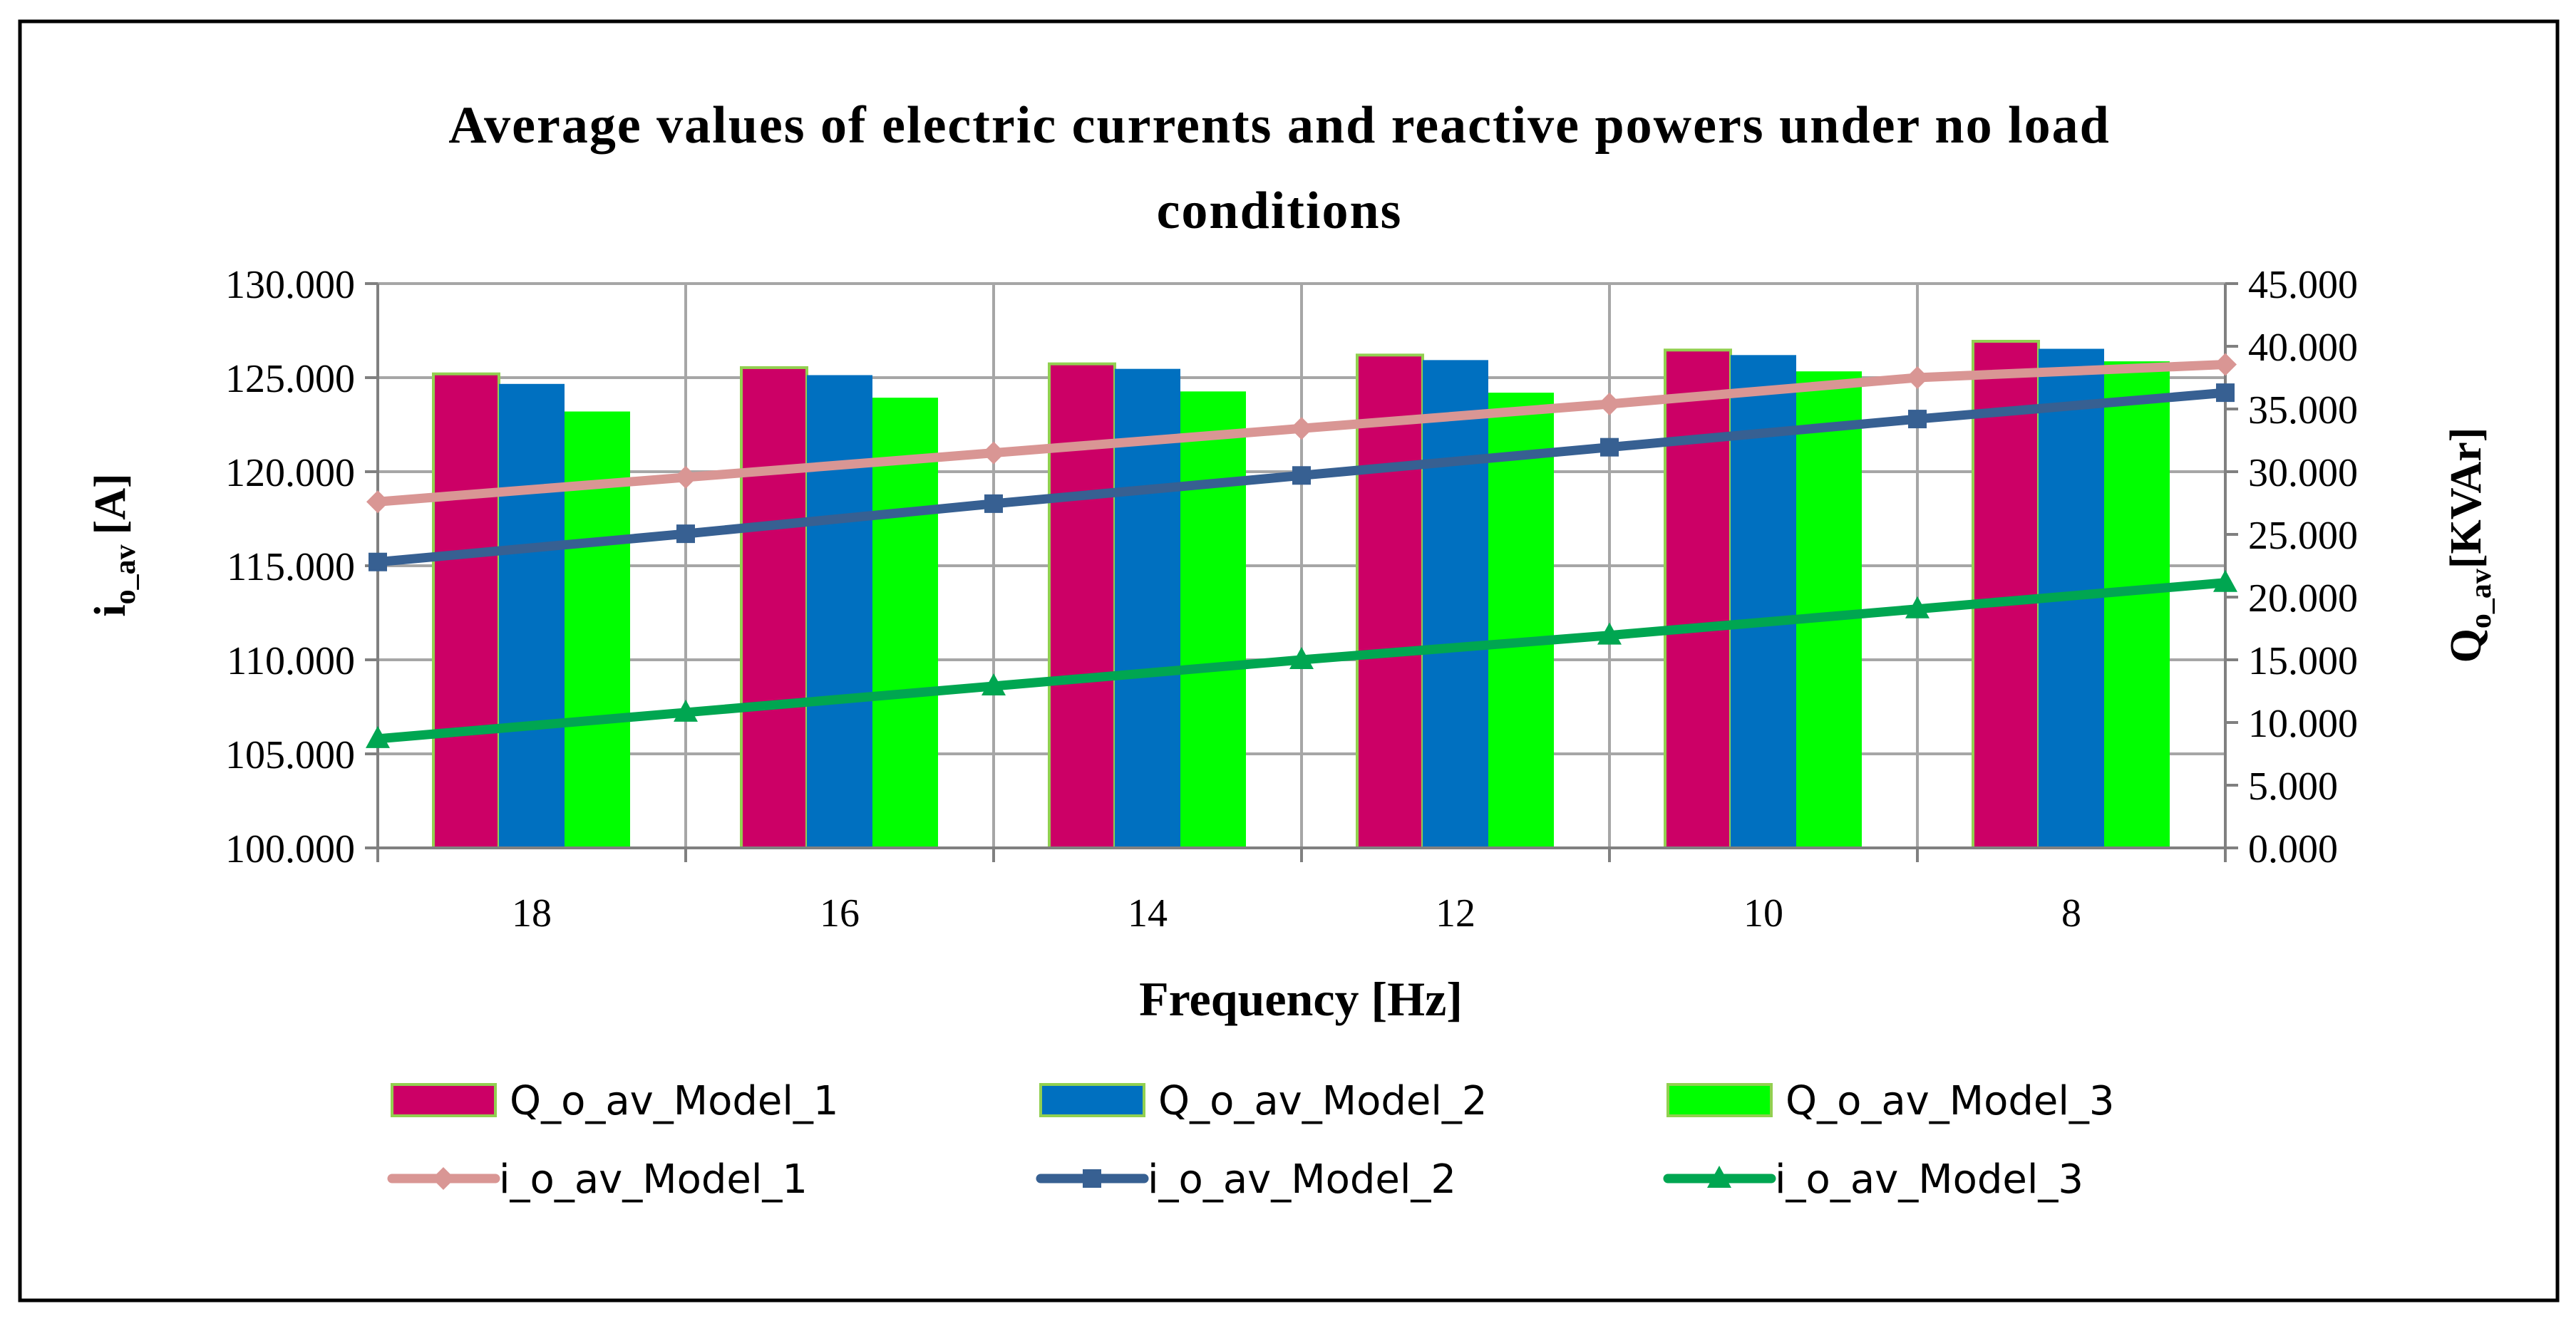  What do you see at coordinates (2071, 914) in the screenshot?
I see `x-tick-label: 8` at bounding box center [2071, 914].